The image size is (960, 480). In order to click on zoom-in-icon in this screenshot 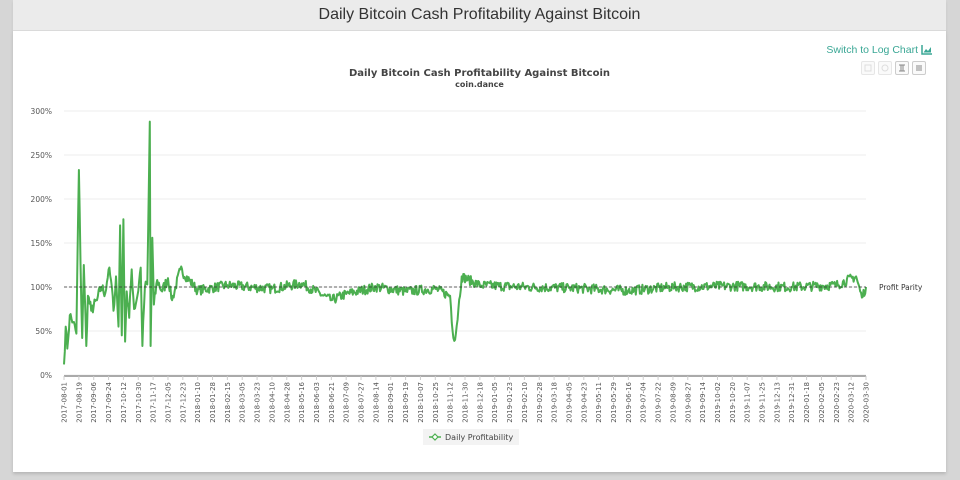, I will do `click(868, 68)`.